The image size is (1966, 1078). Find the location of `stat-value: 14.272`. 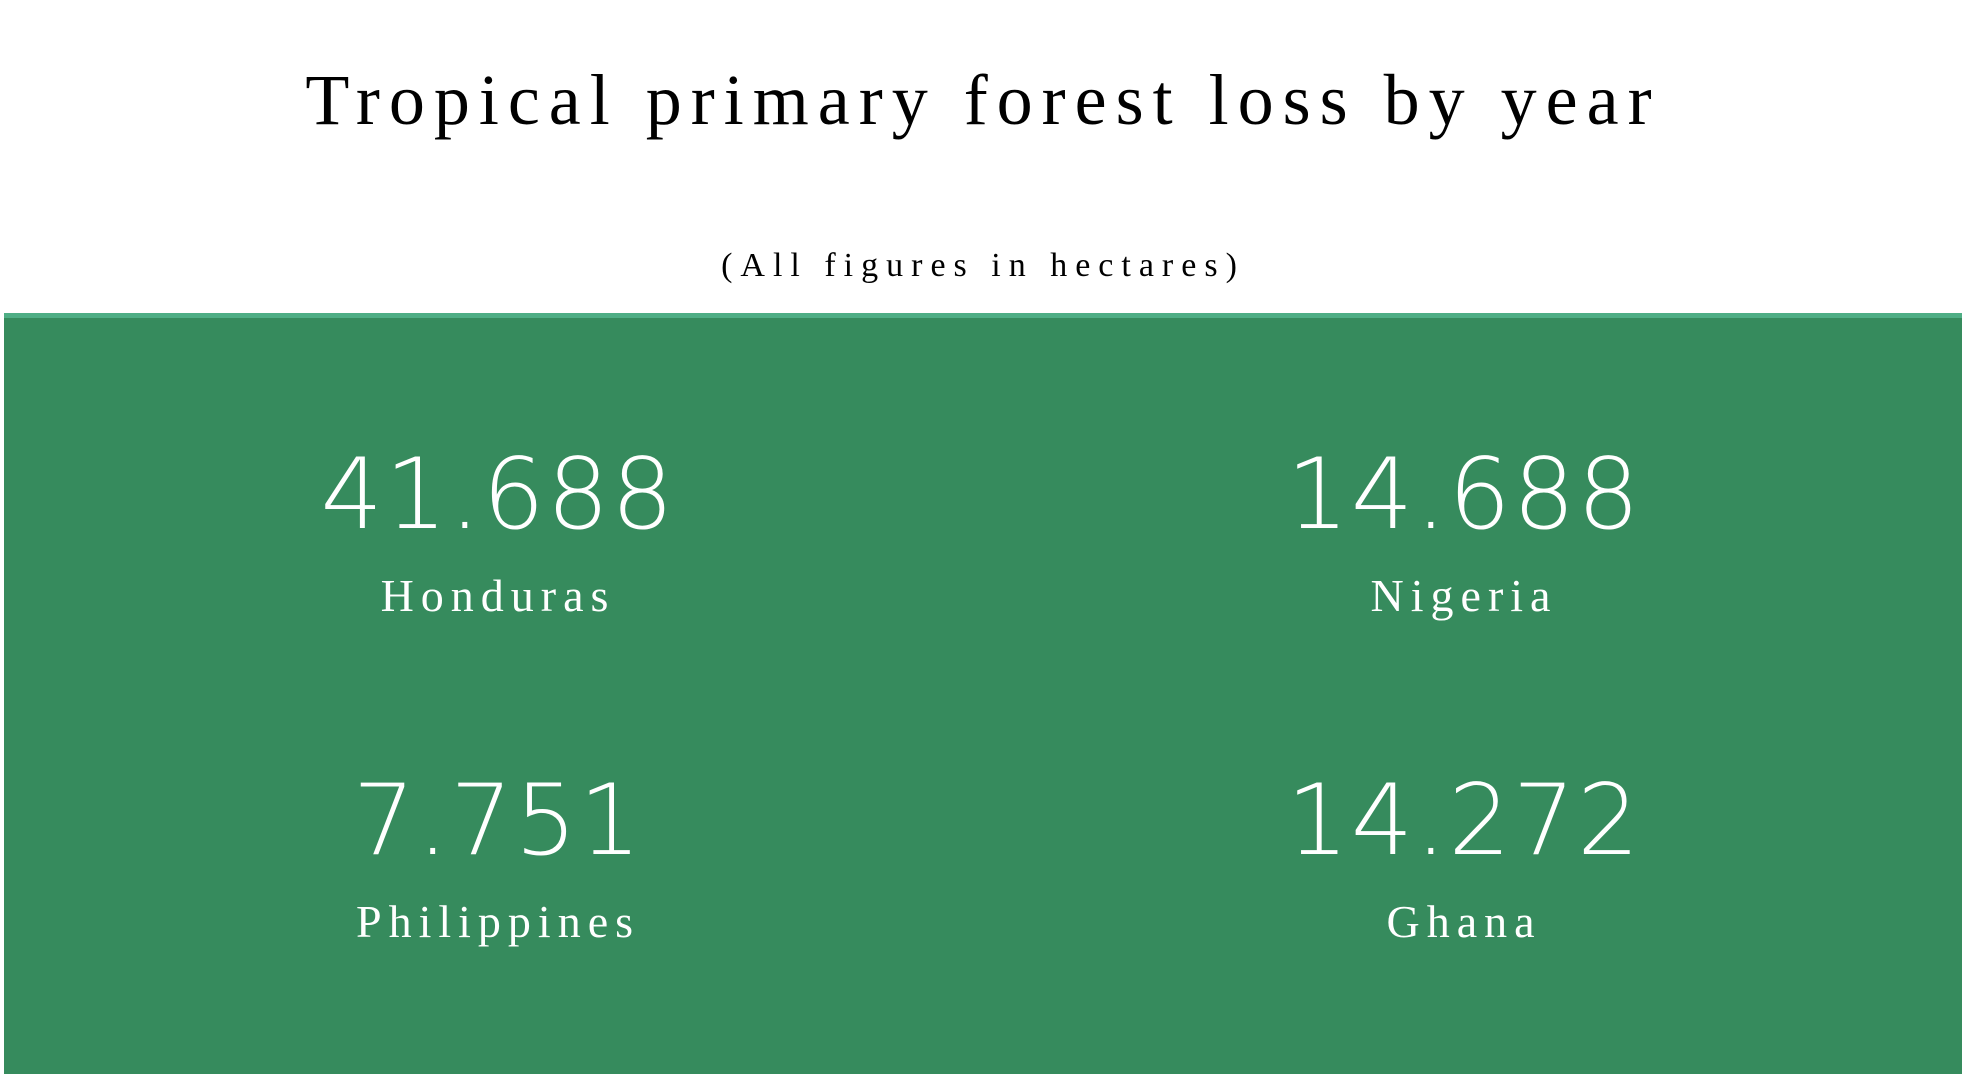

stat-value: 14.272 is located at coordinates (1464, 821).